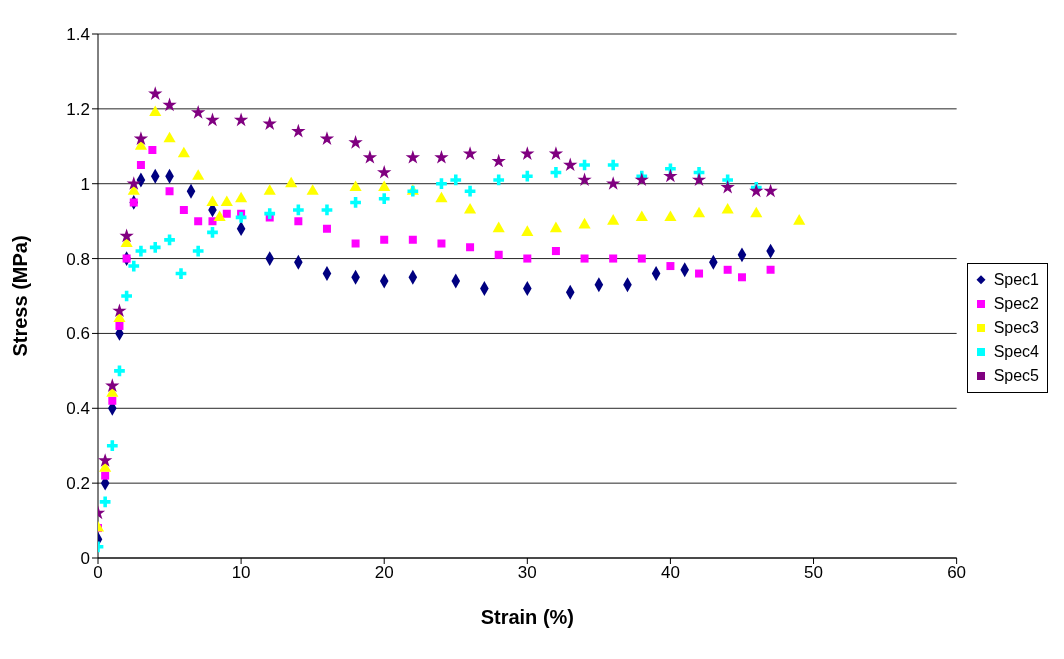  What do you see at coordinates (78, 259) in the screenshot?
I see `y-tick-label: 0.8` at bounding box center [78, 259].